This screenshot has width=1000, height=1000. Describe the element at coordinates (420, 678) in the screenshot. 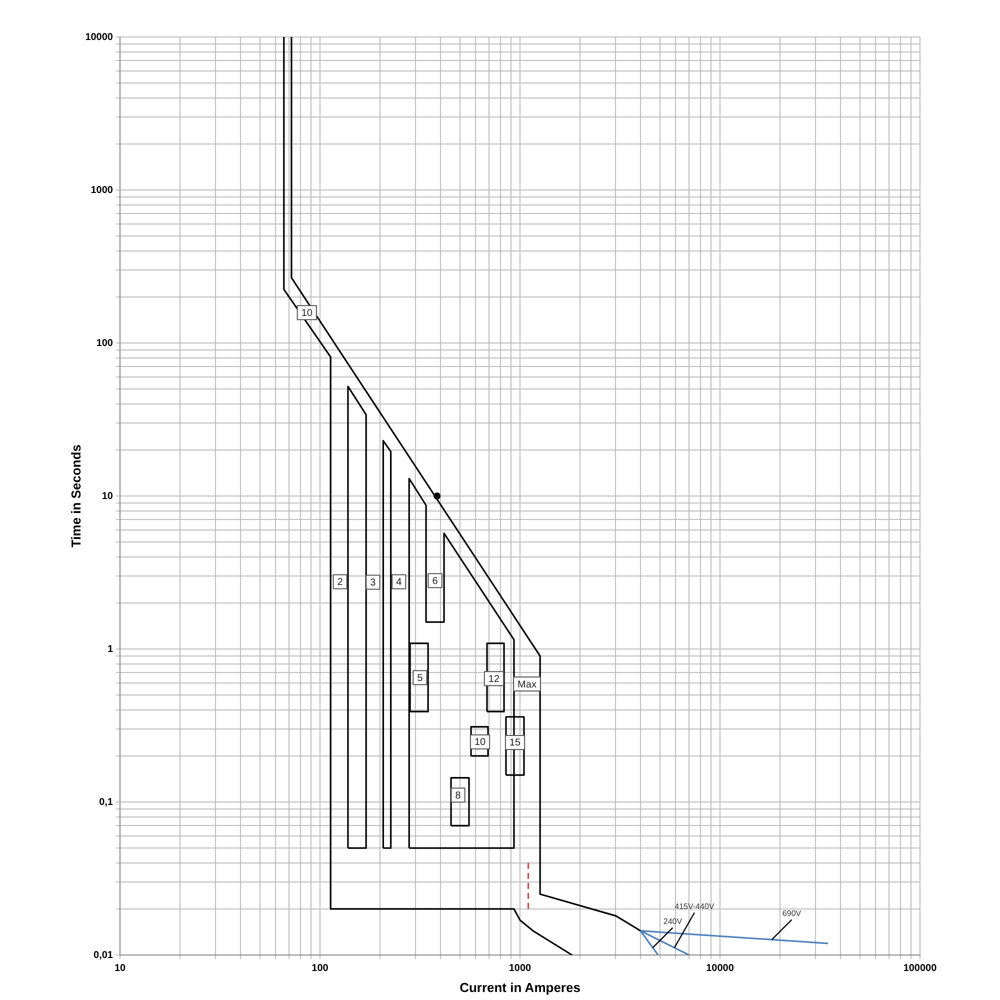

I see `annotation: 5` at that location.